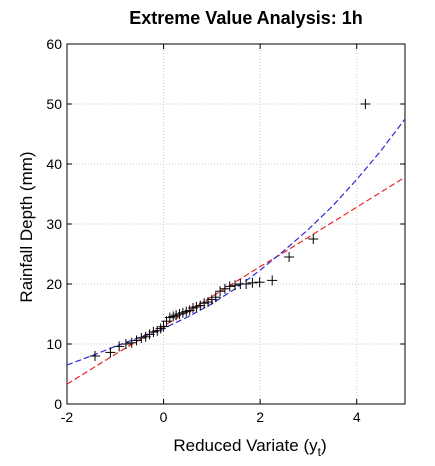 This screenshot has width=435, height=466. I want to click on x-axis-label: Reduced Variate (yt), so click(249, 447).